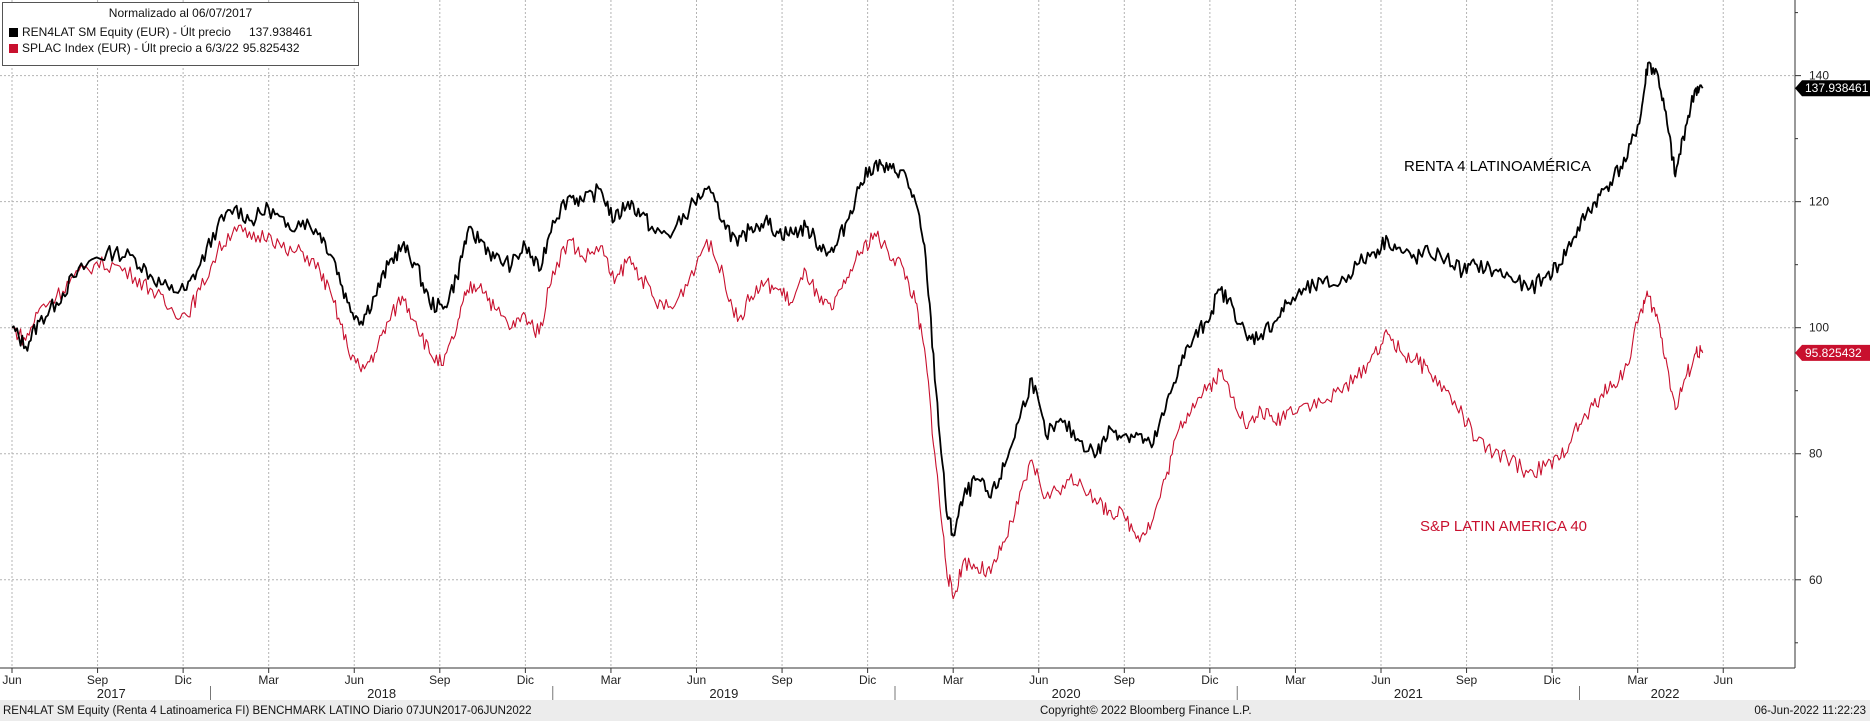 This screenshot has height=721, width=1870. What do you see at coordinates (271, 48) in the screenshot?
I see `legend-value-splac: 95.825432` at bounding box center [271, 48].